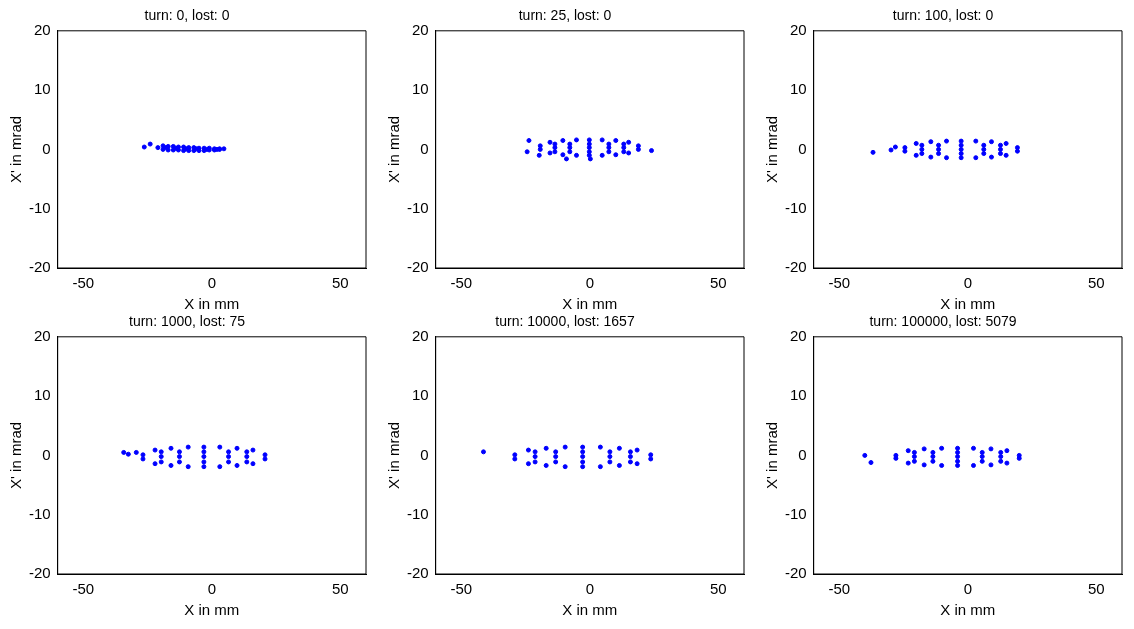  Describe the element at coordinates (187, 321) in the screenshot. I see `chart-title: turn: 1000, lost: 75` at that location.